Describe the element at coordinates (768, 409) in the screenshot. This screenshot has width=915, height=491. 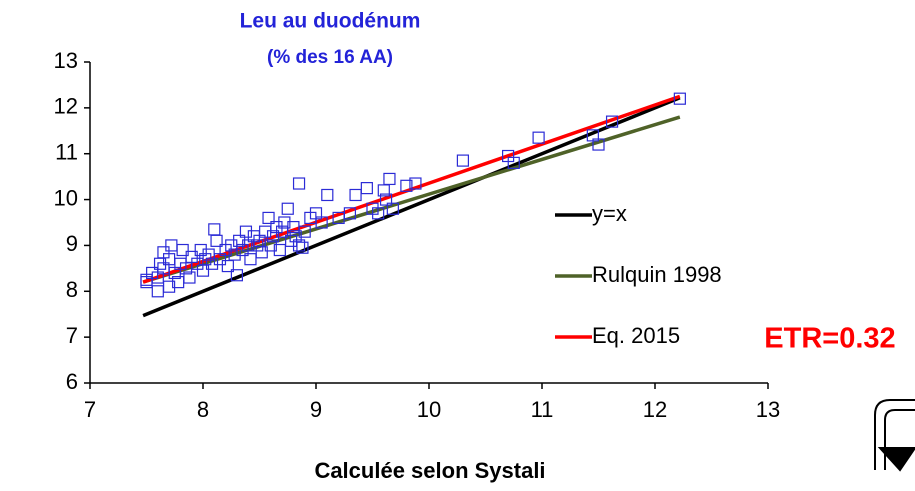
I see `x-tick-label: 13` at that location.